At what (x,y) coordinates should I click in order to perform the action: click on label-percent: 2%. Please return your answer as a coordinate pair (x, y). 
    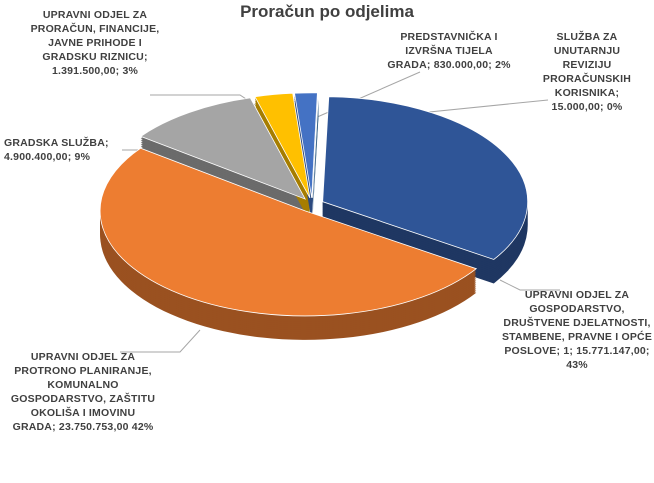
    Looking at the image, I should click on (503, 65).